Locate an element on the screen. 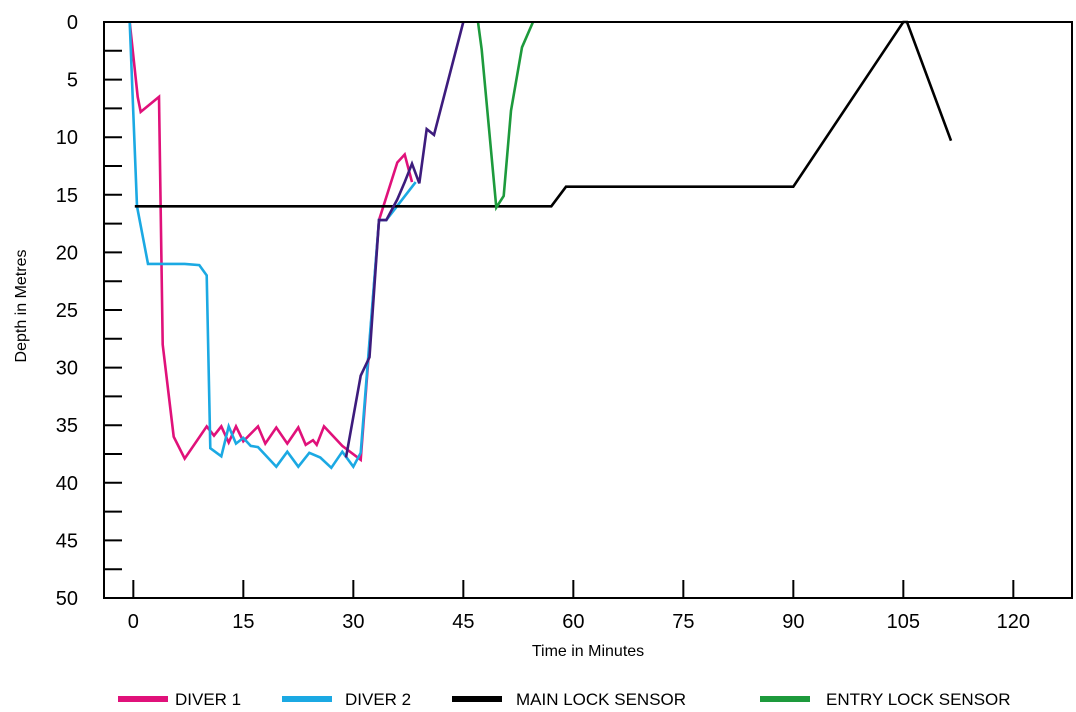 Image resolution: width=1076 pixels, height=712 pixels. y-tick-label: 45 is located at coordinates (67, 541).